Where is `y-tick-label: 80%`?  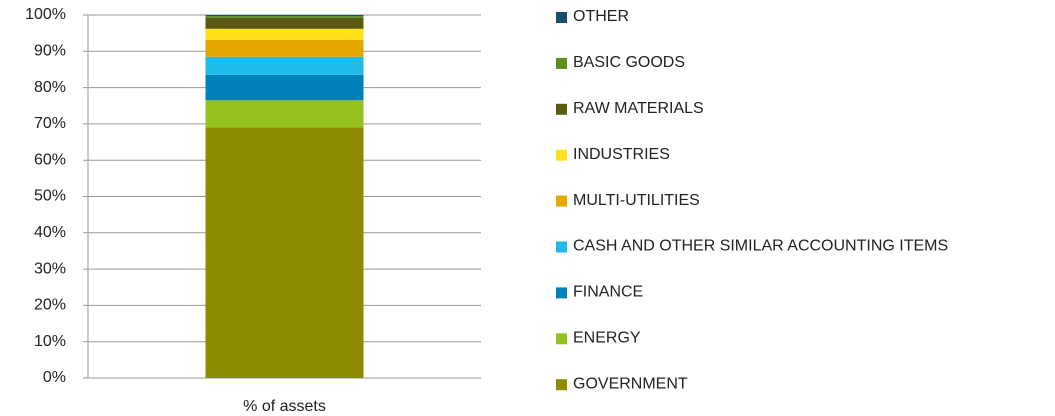 y-tick-label: 80% is located at coordinates (50, 87).